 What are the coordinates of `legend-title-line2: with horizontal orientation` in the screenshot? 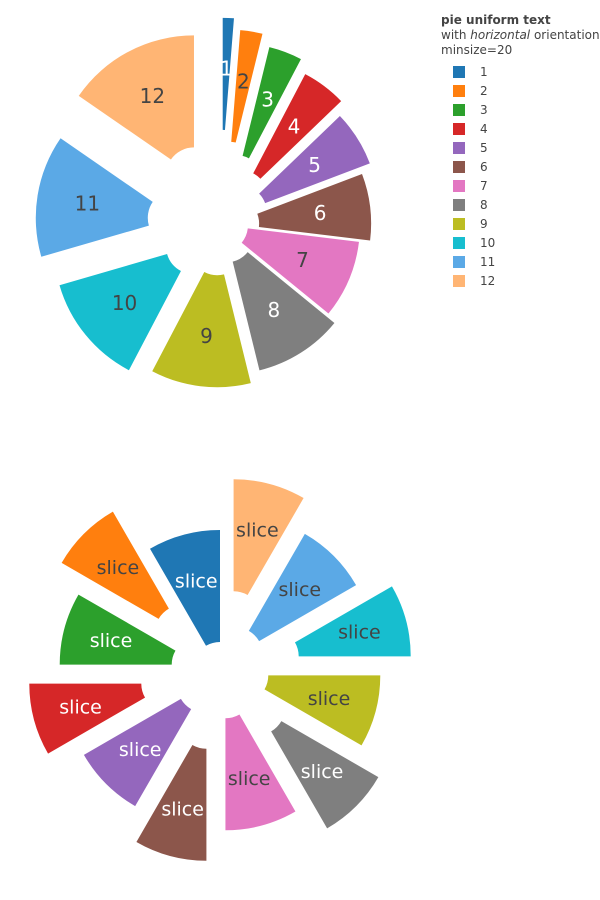 It's located at (520, 35).